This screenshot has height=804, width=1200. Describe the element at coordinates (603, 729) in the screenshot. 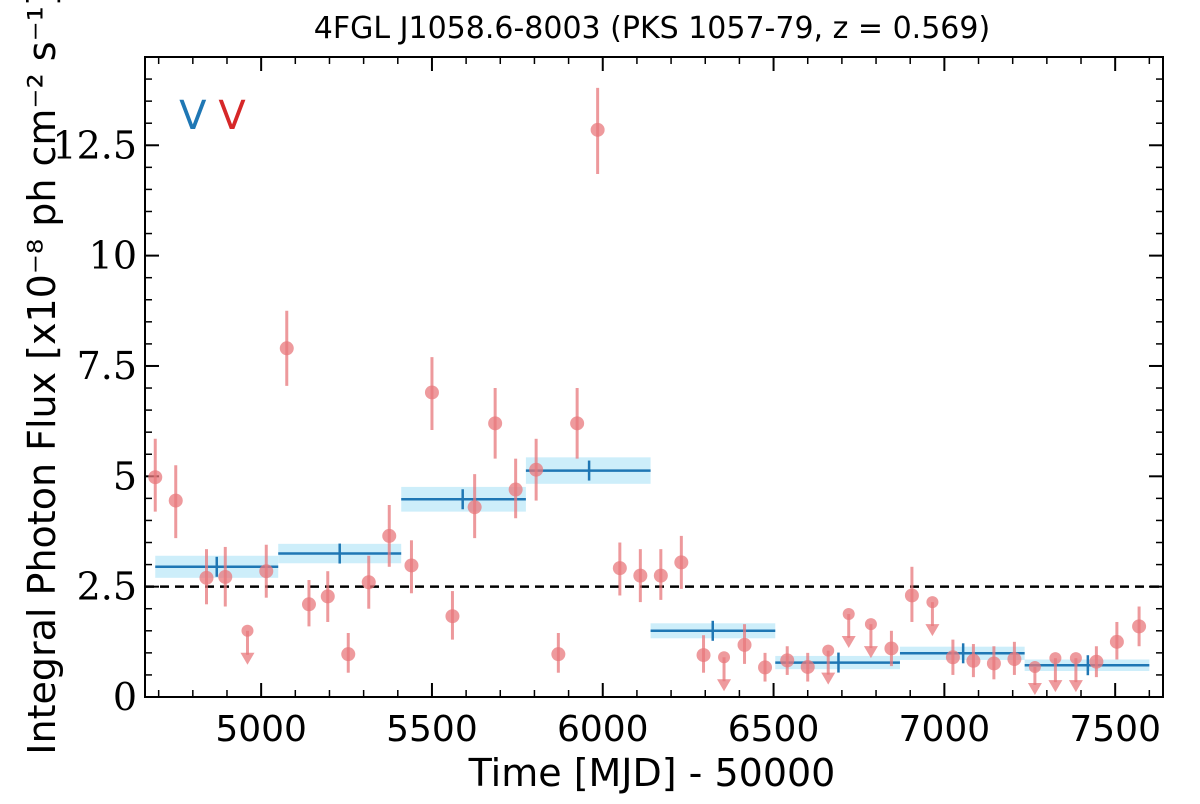

I see `x-tick-label: 6000` at that location.